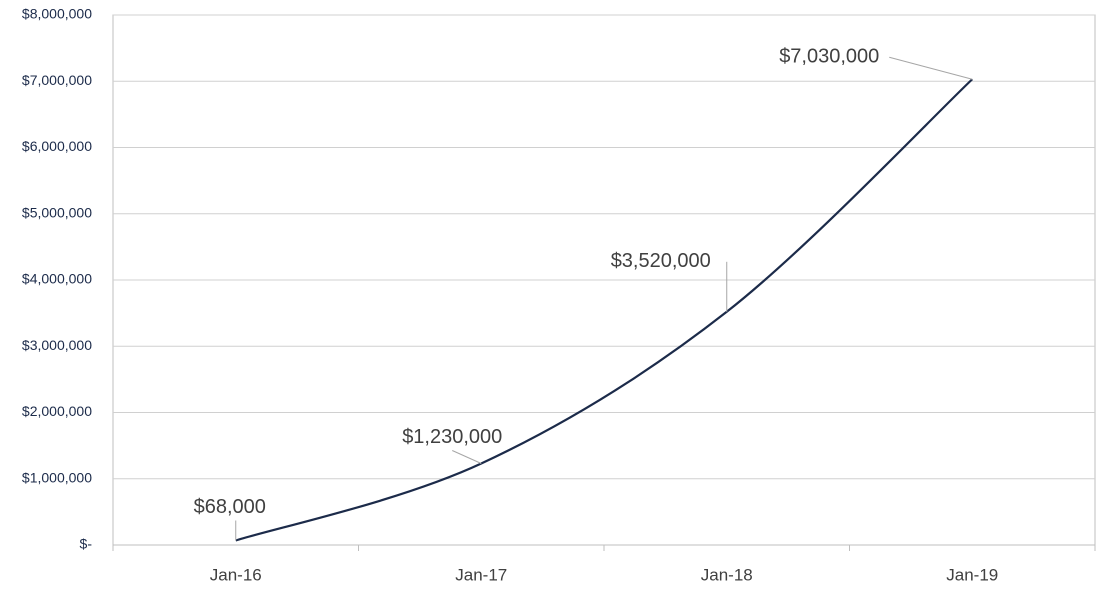 The width and height of the screenshot is (1106, 596). I want to click on y-tick-label: $4,000,000, so click(57, 279).